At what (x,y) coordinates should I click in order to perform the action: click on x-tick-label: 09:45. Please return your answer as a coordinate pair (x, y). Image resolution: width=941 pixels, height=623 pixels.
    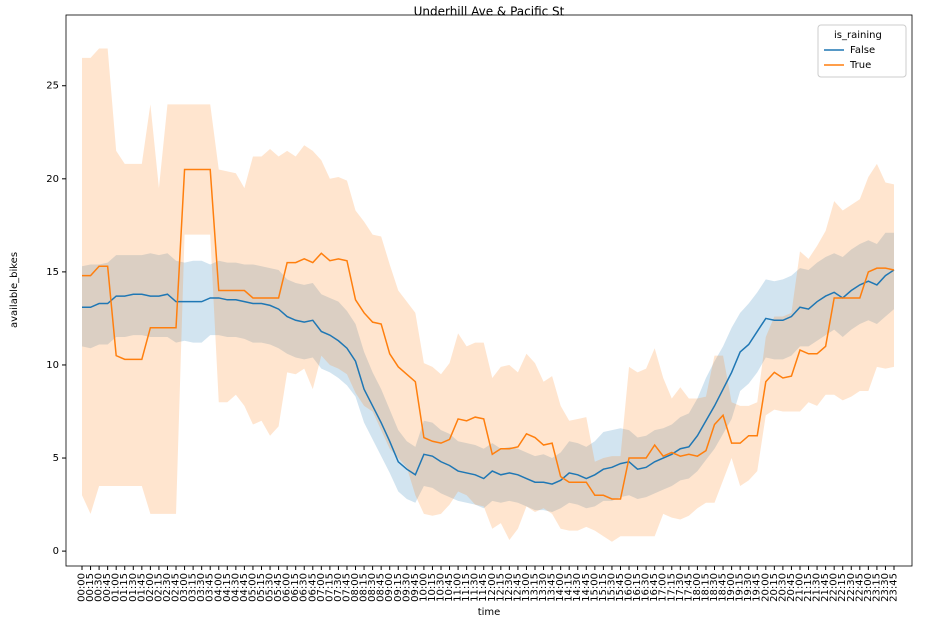
    Looking at the image, I should click on (415, 587).